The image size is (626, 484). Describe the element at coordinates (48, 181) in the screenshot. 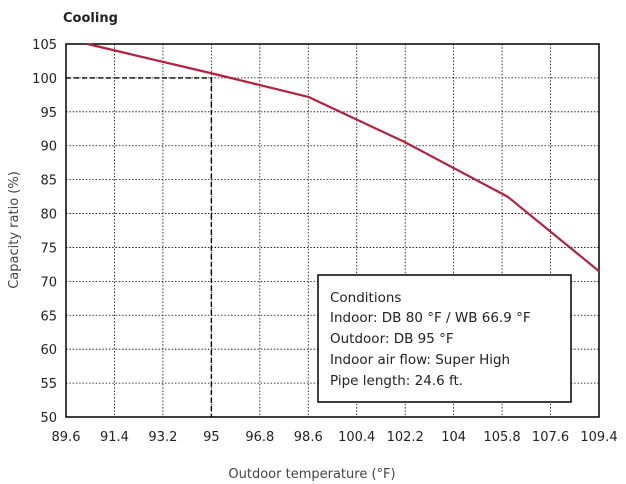

I see `y-tick-label: 85` at that location.